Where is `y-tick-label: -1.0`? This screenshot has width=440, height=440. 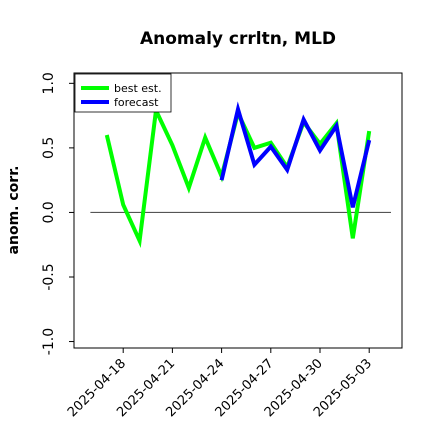 y-tick-label: -1.0 is located at coordinates (49, 341).